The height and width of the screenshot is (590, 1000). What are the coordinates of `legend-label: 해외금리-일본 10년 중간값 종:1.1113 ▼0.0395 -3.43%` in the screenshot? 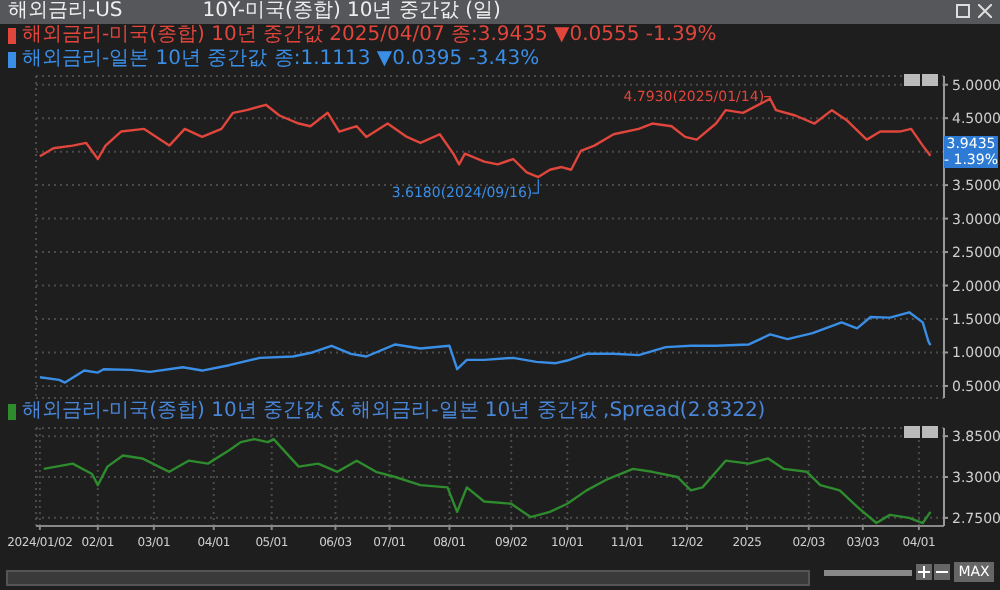 It's located at (281, 60).